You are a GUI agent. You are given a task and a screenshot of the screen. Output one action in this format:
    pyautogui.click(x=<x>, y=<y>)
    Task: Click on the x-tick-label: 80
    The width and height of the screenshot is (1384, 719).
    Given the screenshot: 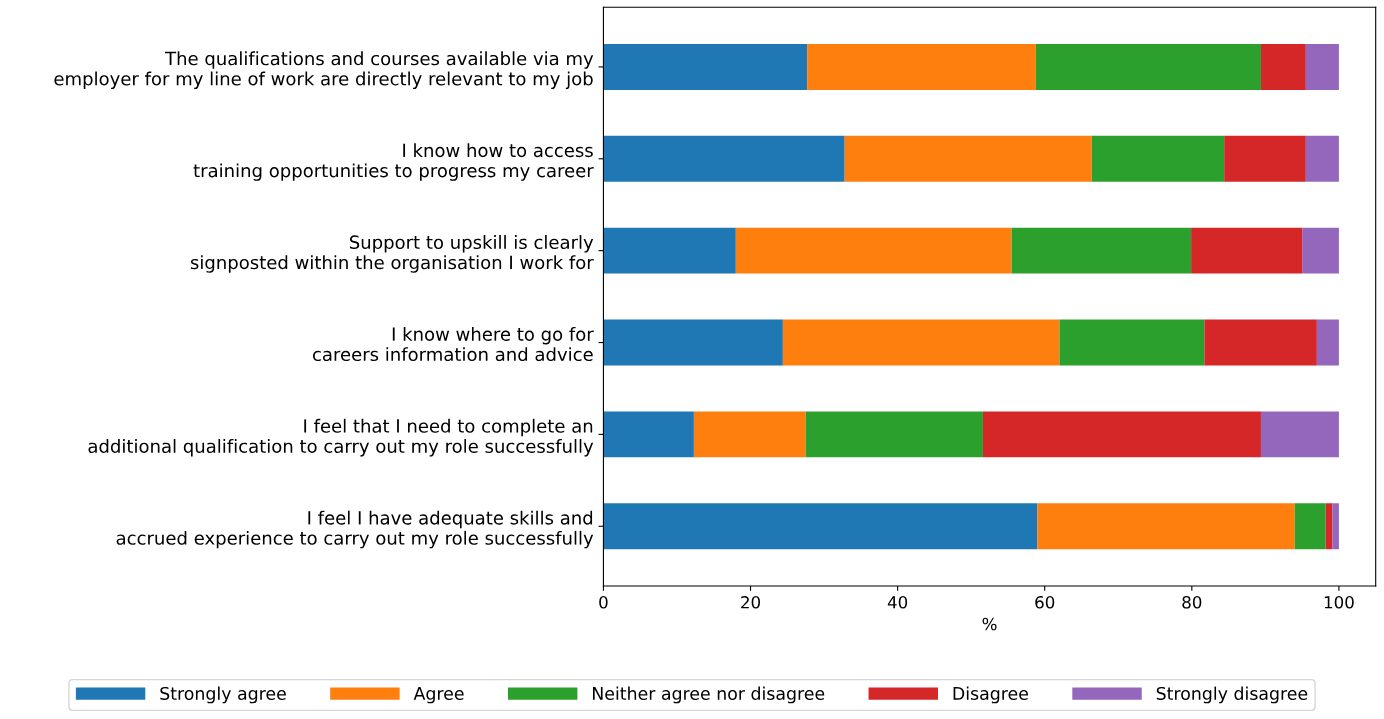 What is the action you would take?
    pyautogui.click(x=1192, y=602)
    